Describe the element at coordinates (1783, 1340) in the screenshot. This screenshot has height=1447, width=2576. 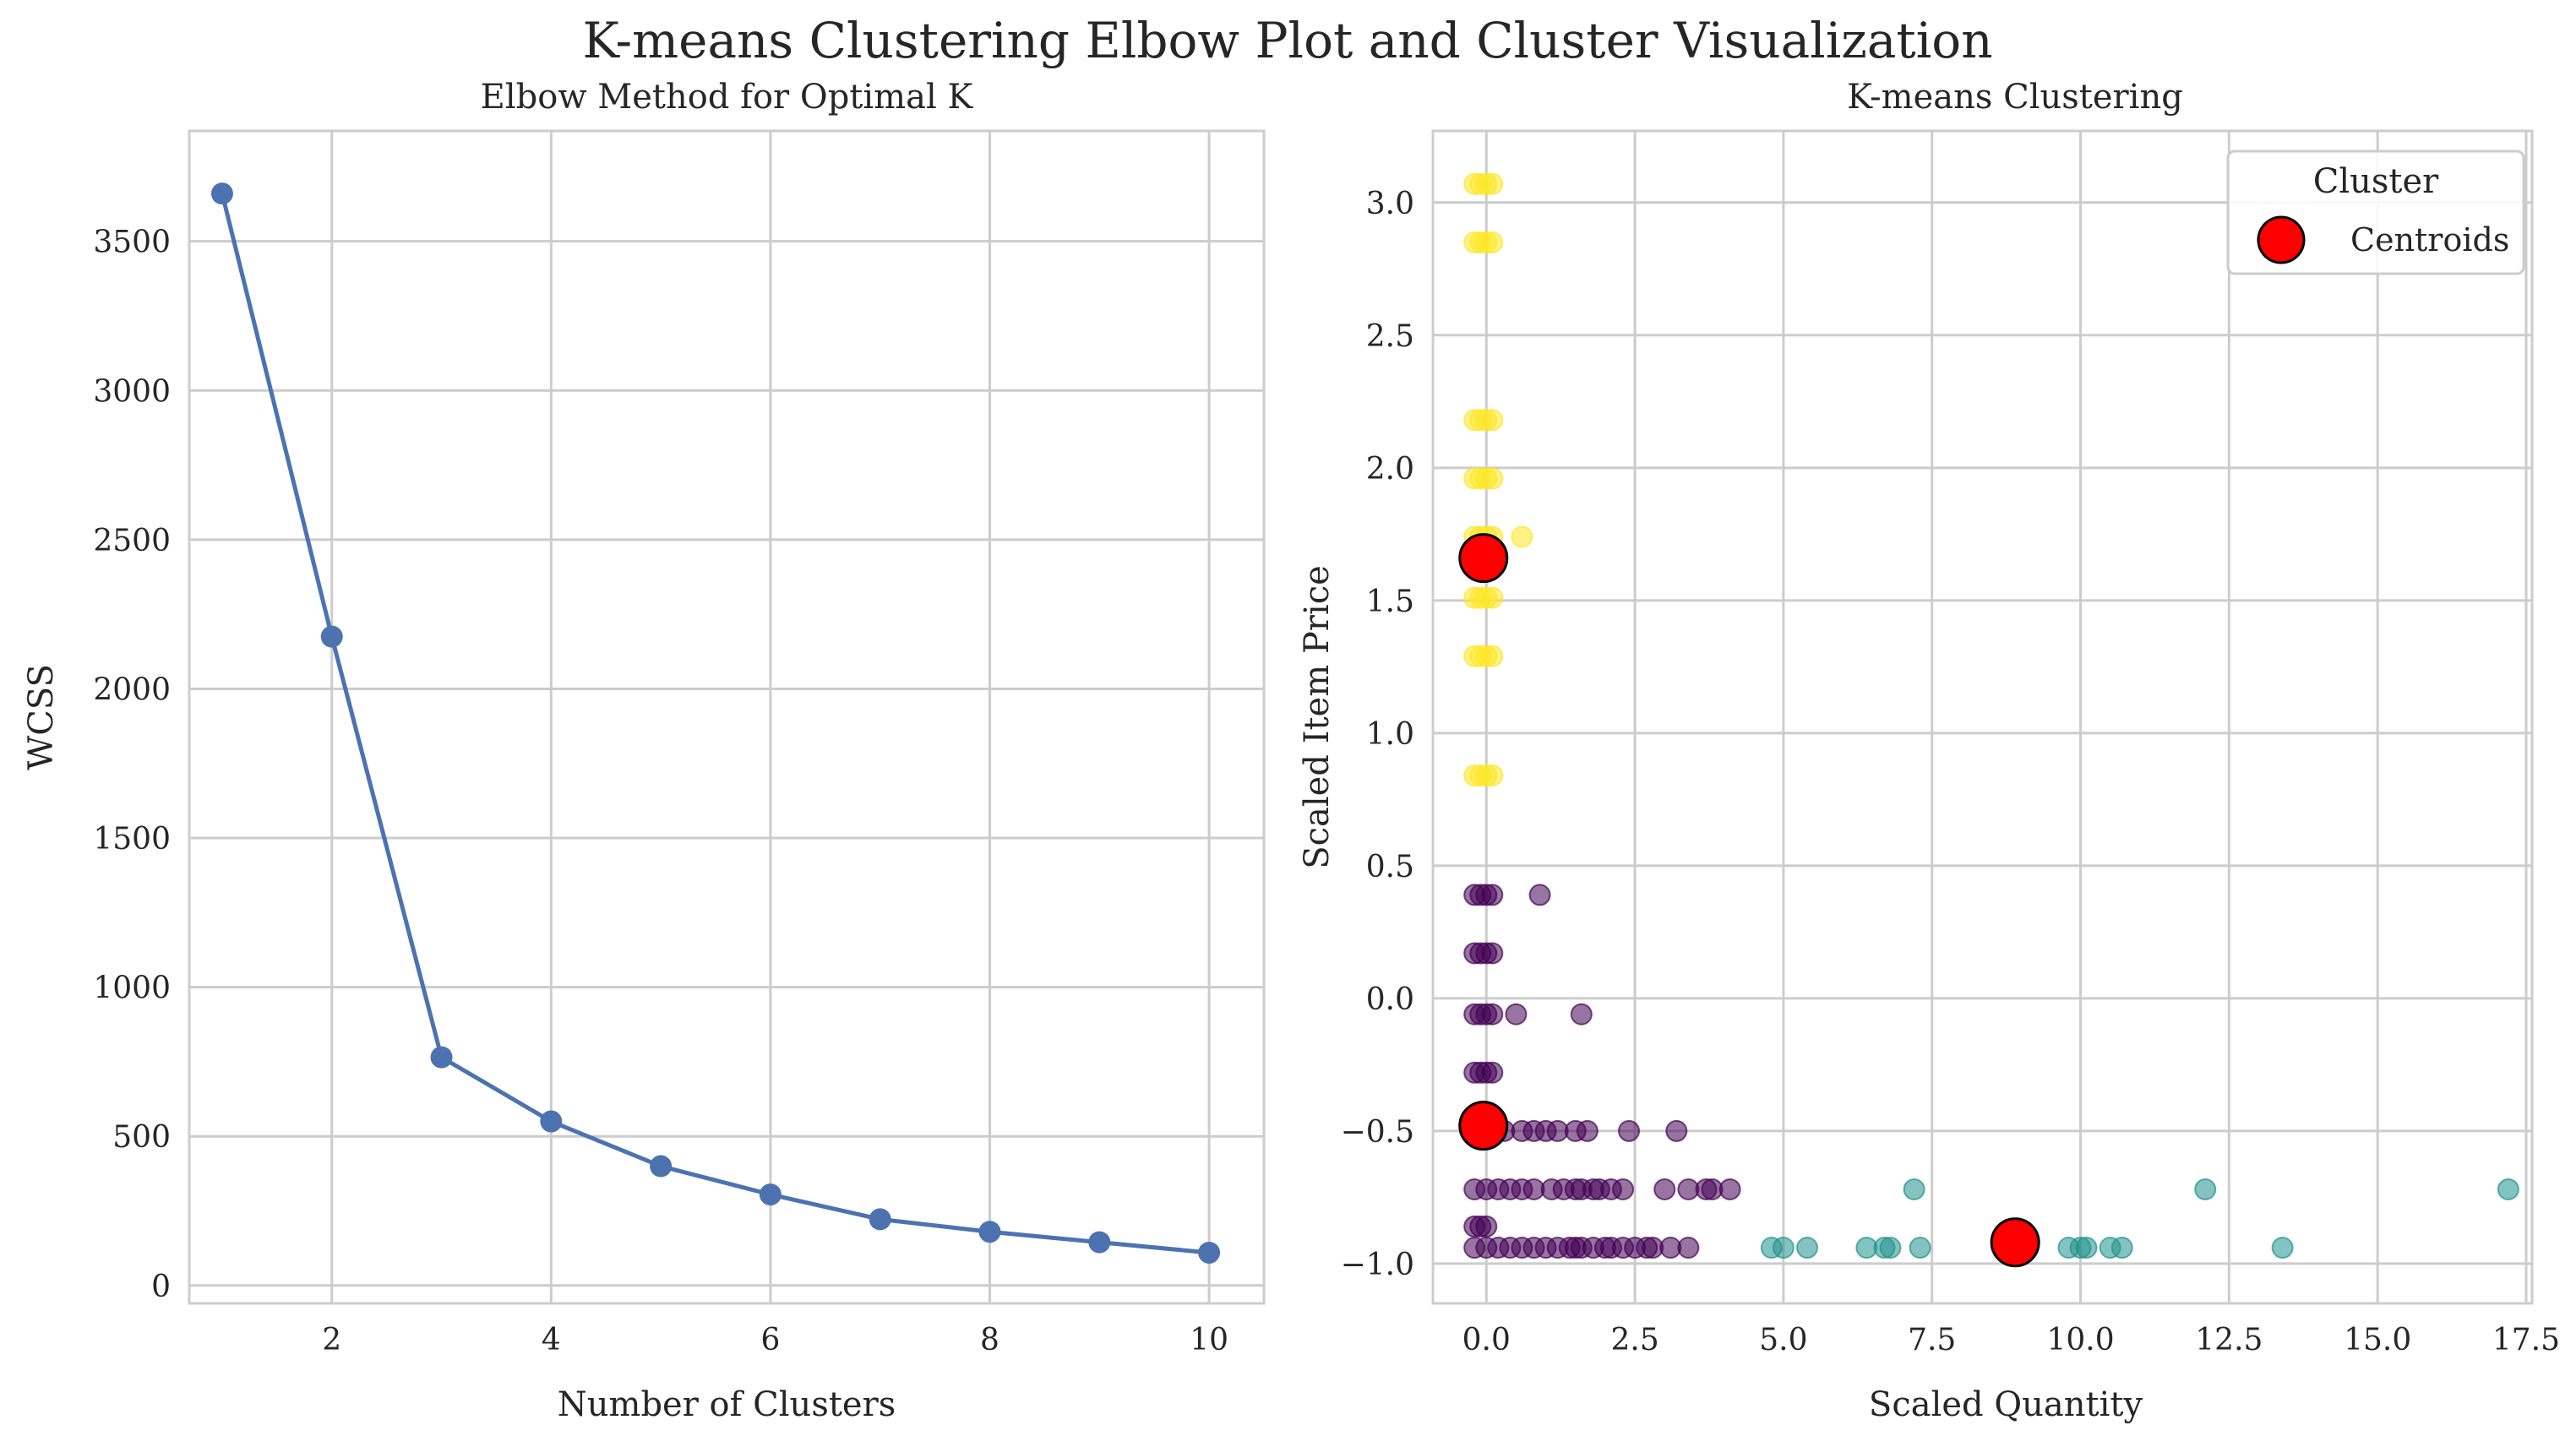
I see `scatter-x-tick-label: 5.0` at that location.